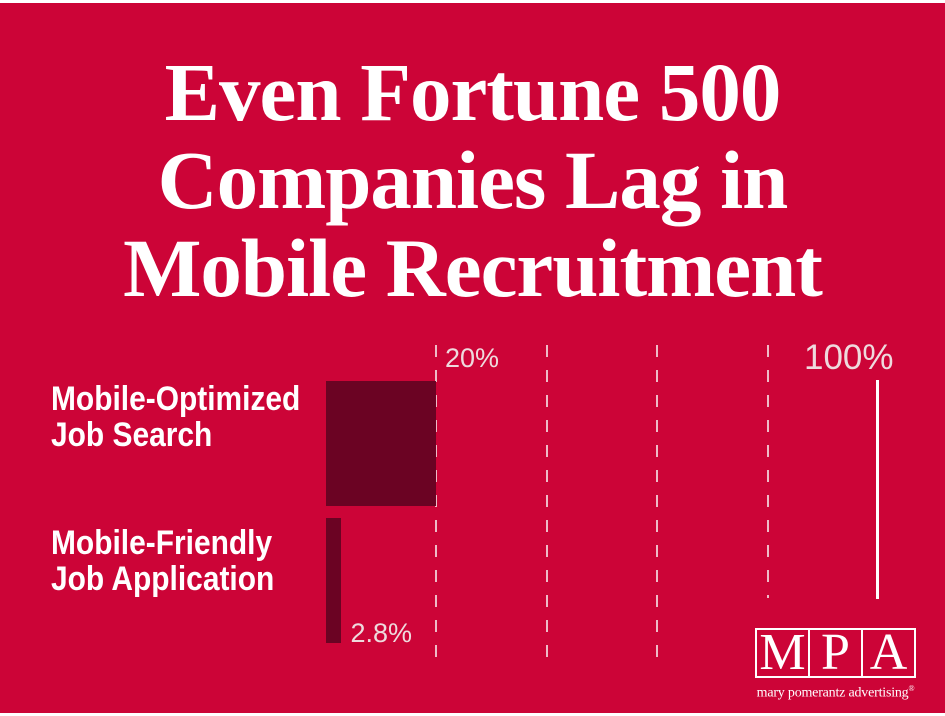  I want to click on mpa-logo-box: M P A, so click(835, 653).